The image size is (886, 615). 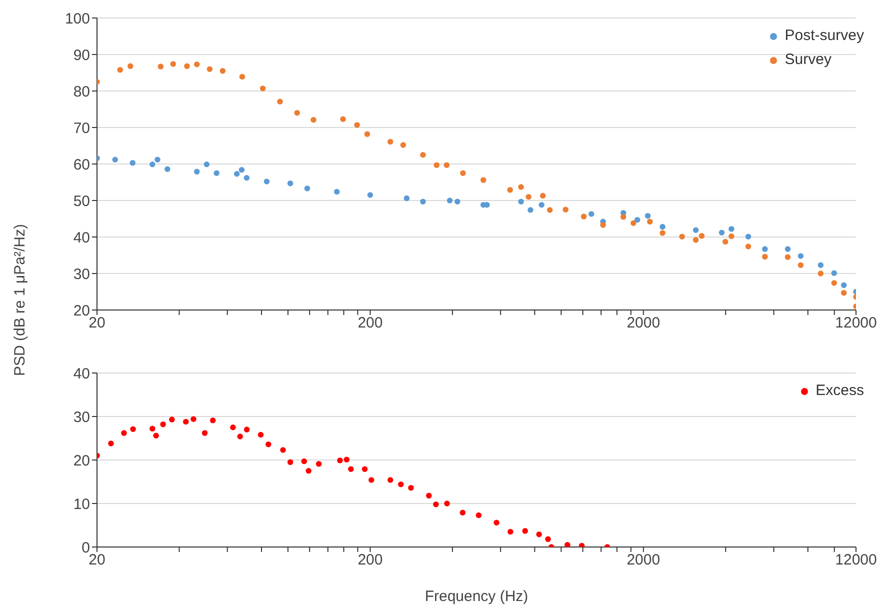 What do you see at coordinates (86, 547) in the screenshot?
I see `y-tick-label: 0` at bounding box center [86, 547].